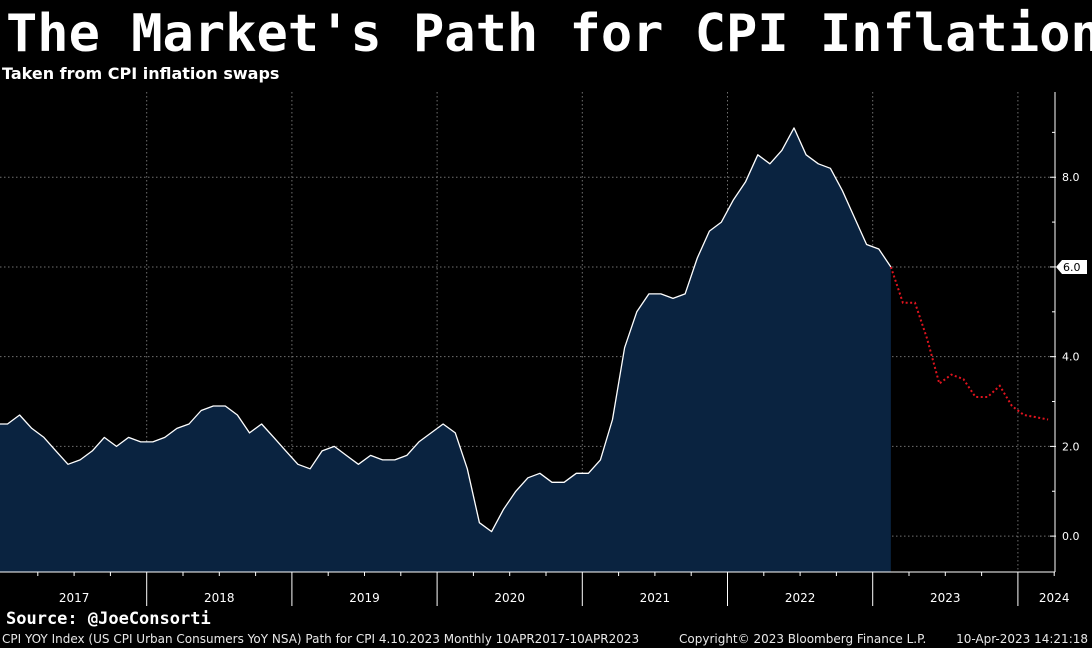 This screenshot has width=1092, height=648. I want to click on source-label: Source: @JoeConsorti, so click(108, 619).